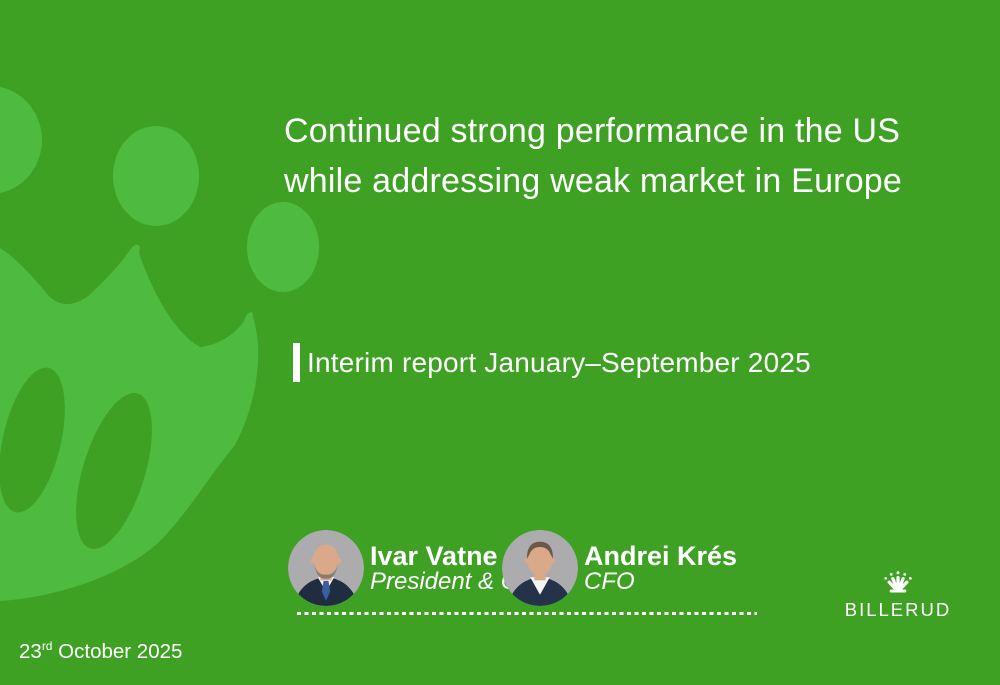  Describe the element at coordinates (540, 568) in the screenshot. I see `andrei-kres-photo` at that location.